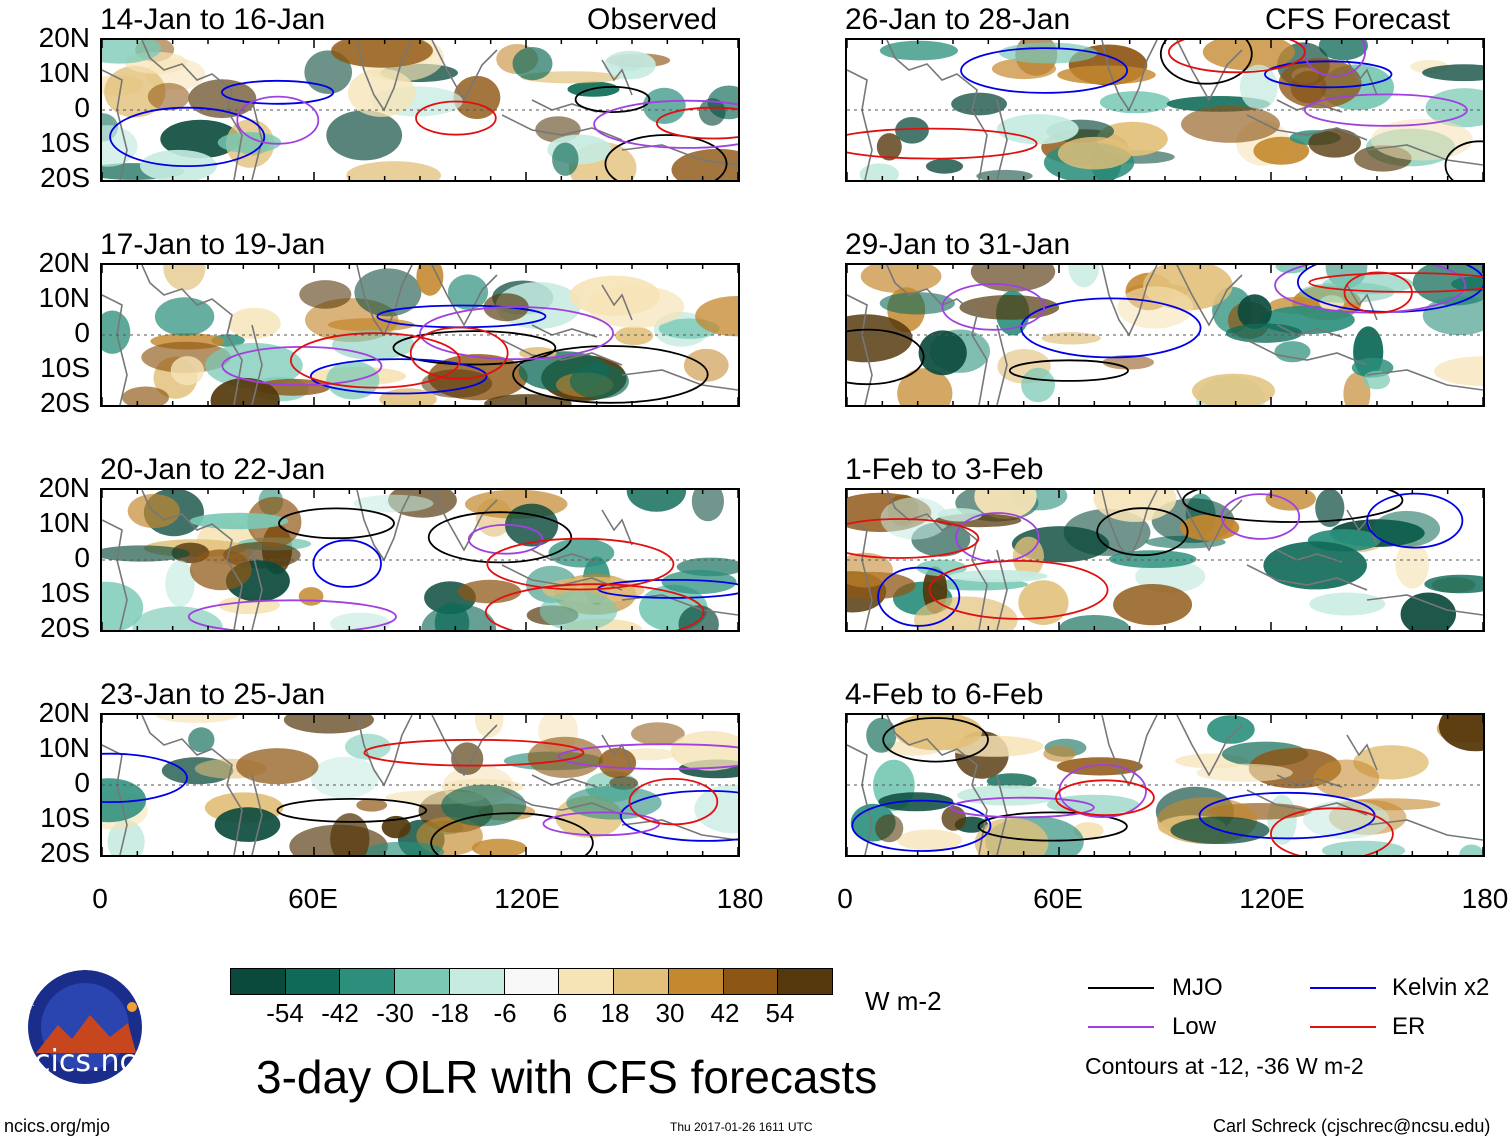 The image size is (1510, 1142). I want to click on lat-label-20n: 20N, so click(64, 712).